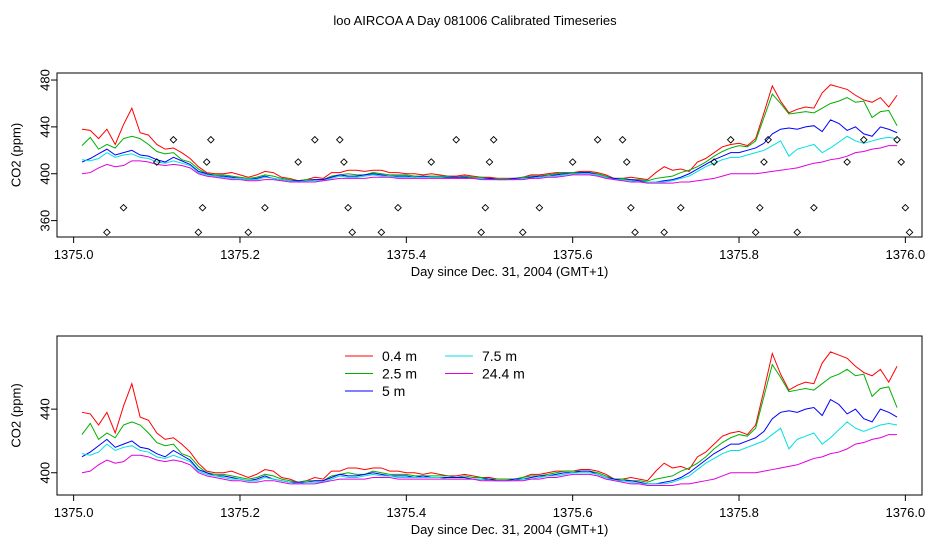  Describe the element at coordinates (499, 356) in the screenshot. I see `legend-label: 7.5 m` at that location.